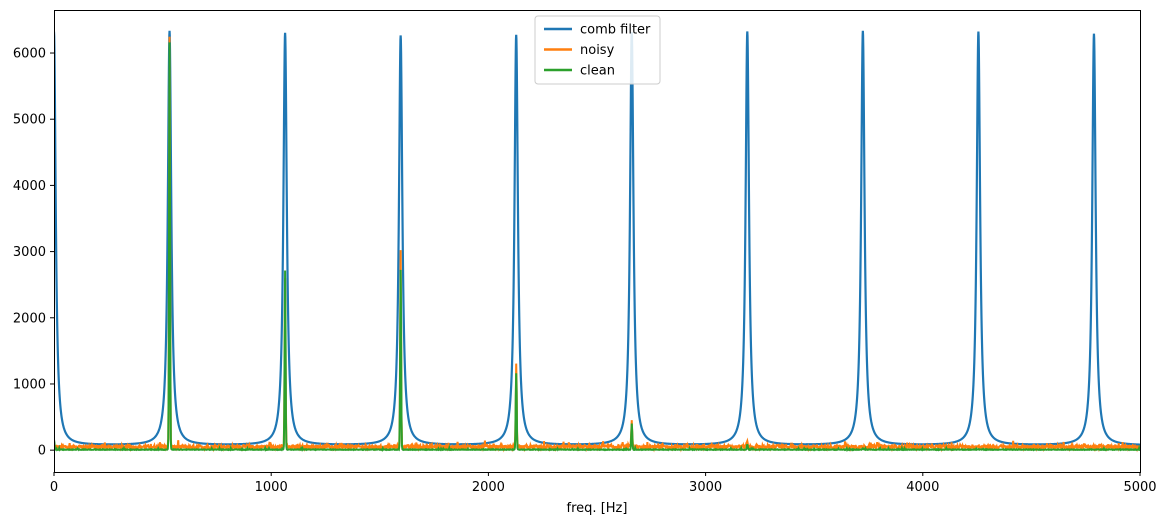  Describe the element at coordinates (42, 451) in the screenshot. I see `y-tick-label: 0` at that location.